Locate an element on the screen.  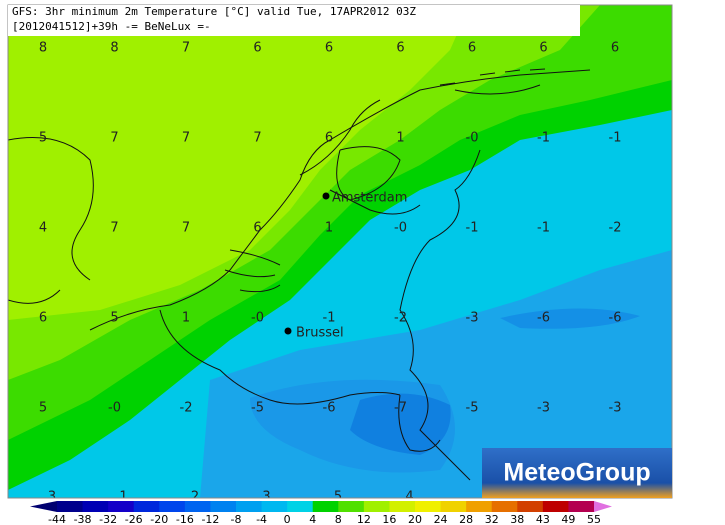
colorbar-label: -8 is located at coordinates (236, 519).